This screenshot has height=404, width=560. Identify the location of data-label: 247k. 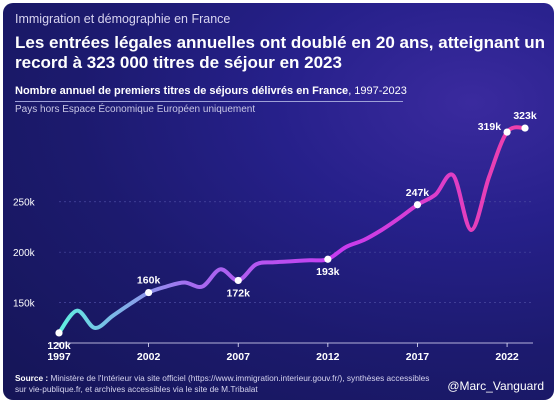
(418, 193).